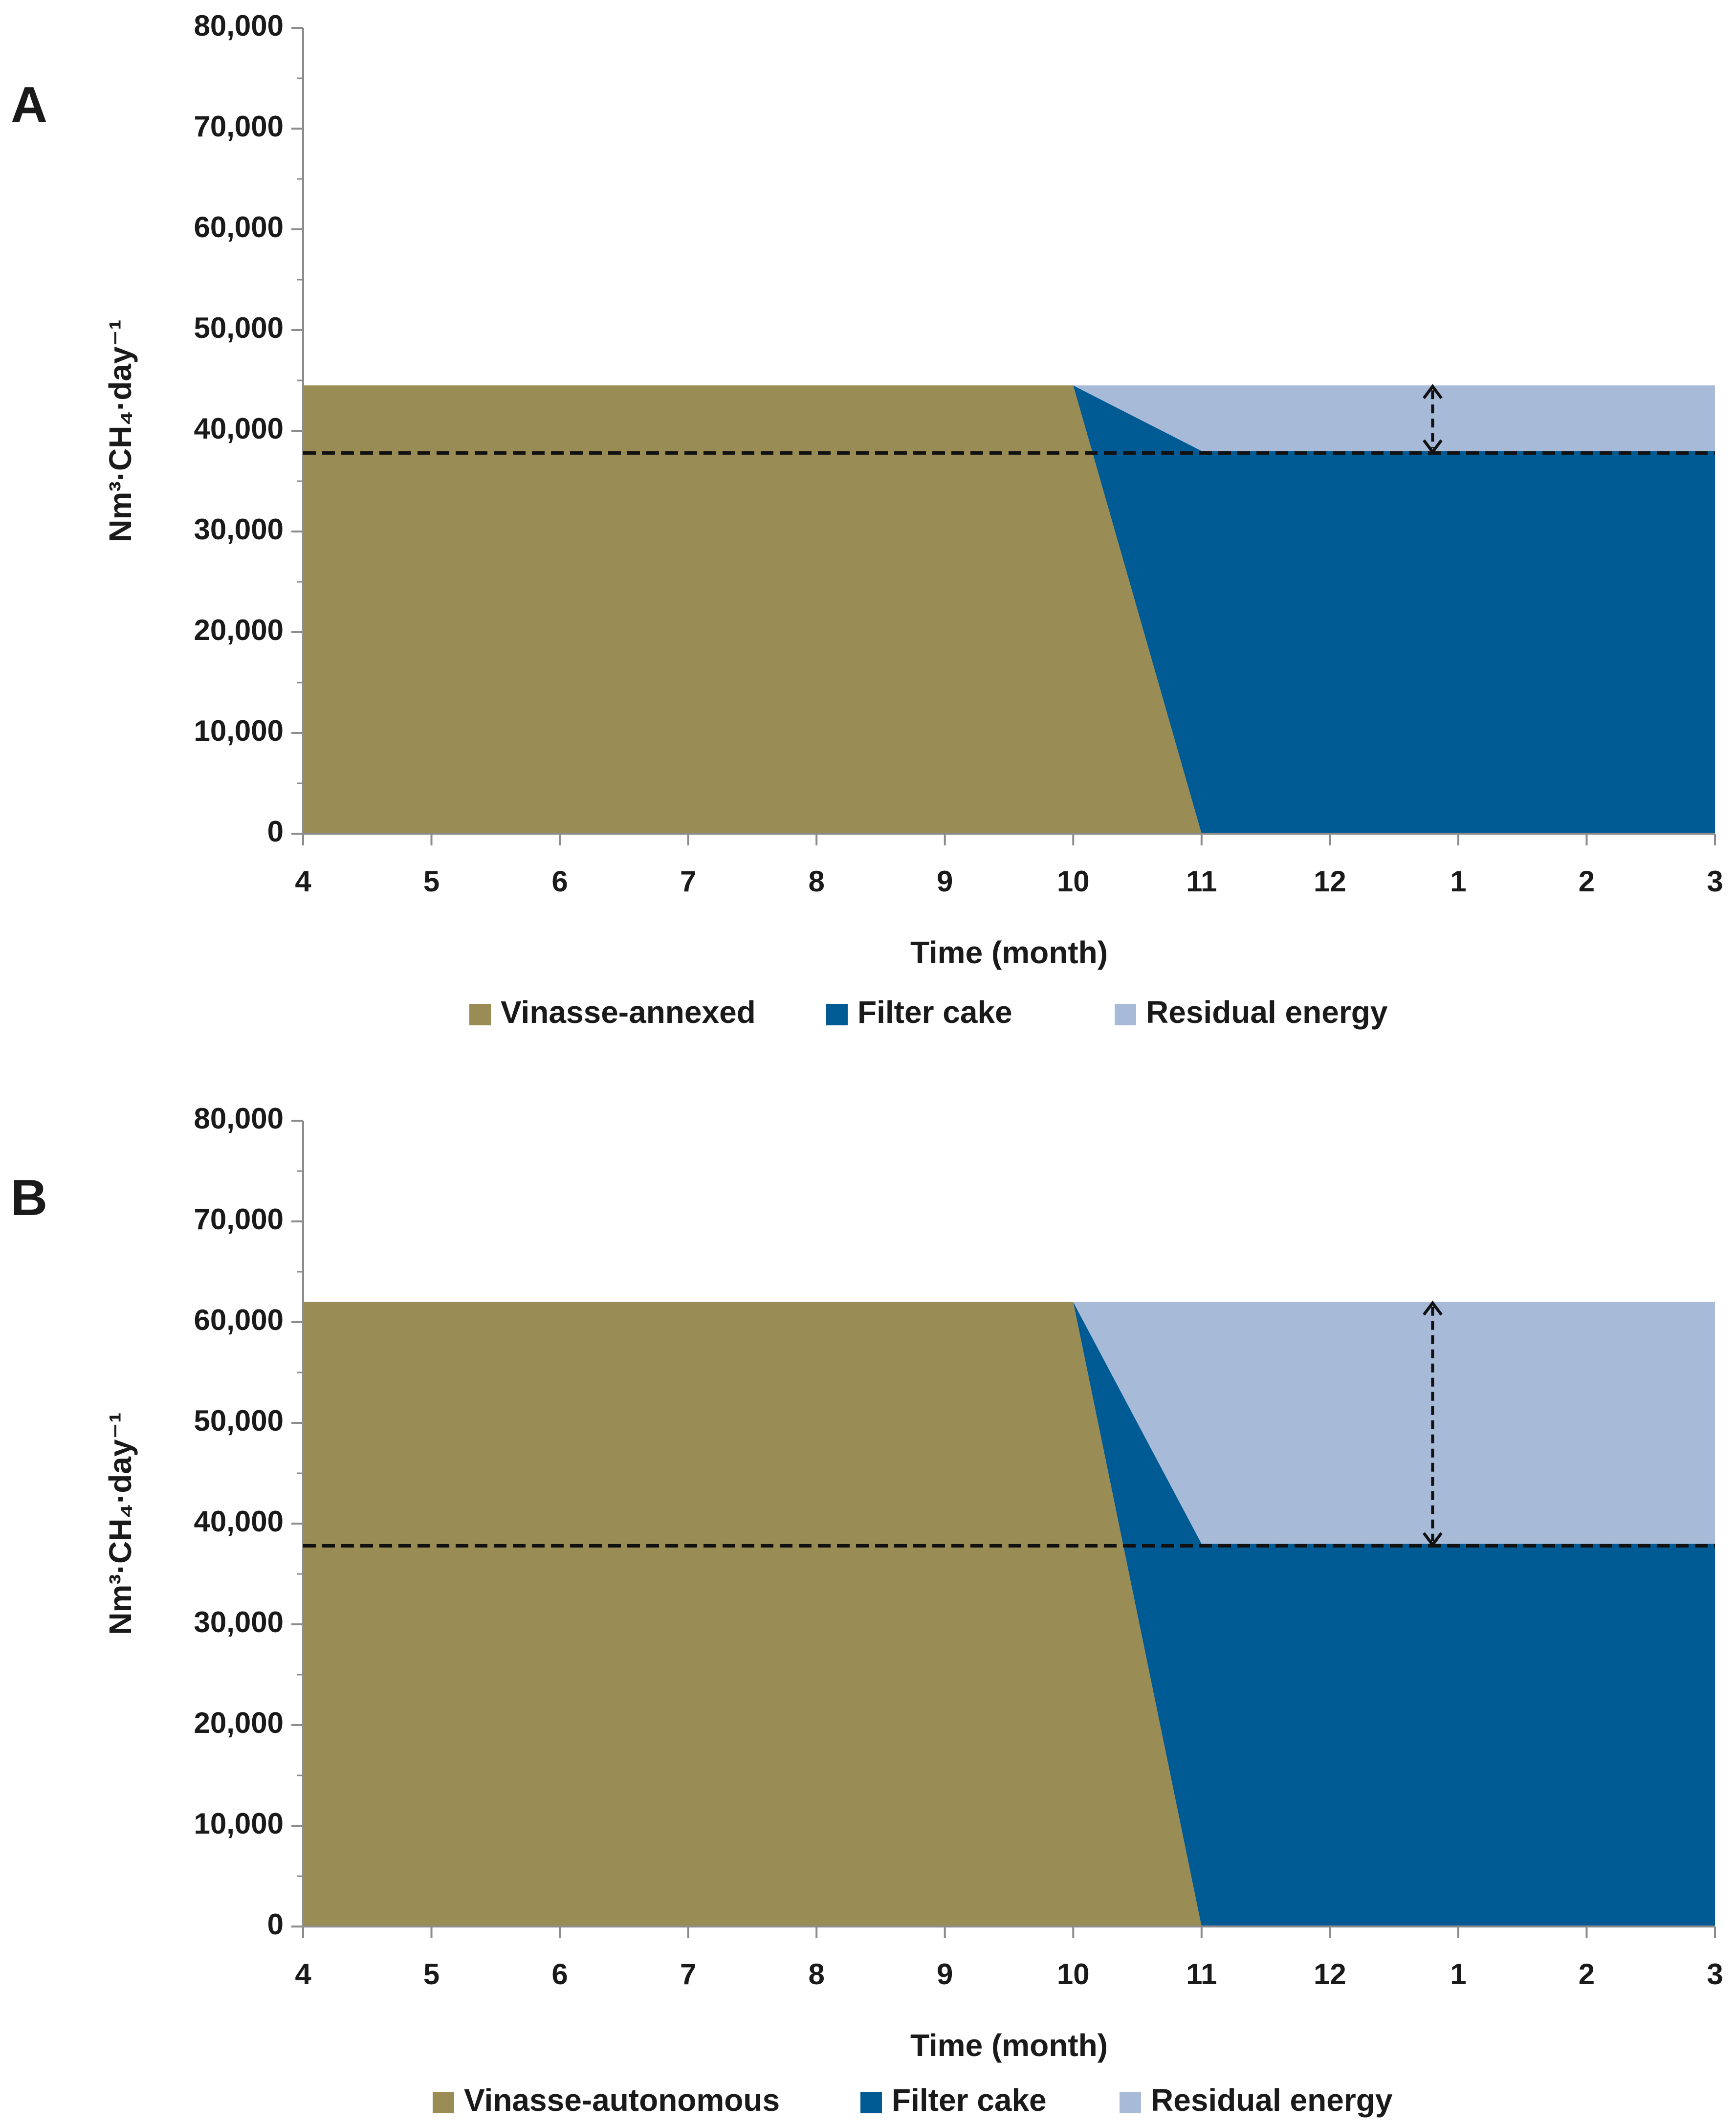 Image resolution: width=1736 pixels, height=2126 pixels. What do you see at coordinates (29, 105) in the screenshot?
I see `panel-letter: A` at bounding box center [29, 105].